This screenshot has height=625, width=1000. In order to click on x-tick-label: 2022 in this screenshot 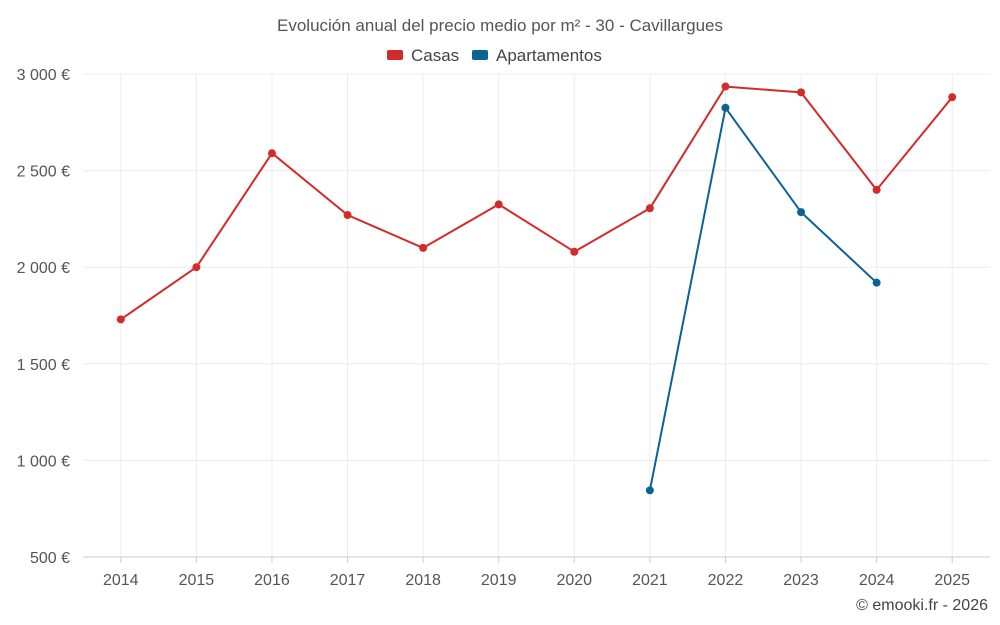, I will do `click(726, 580)`.